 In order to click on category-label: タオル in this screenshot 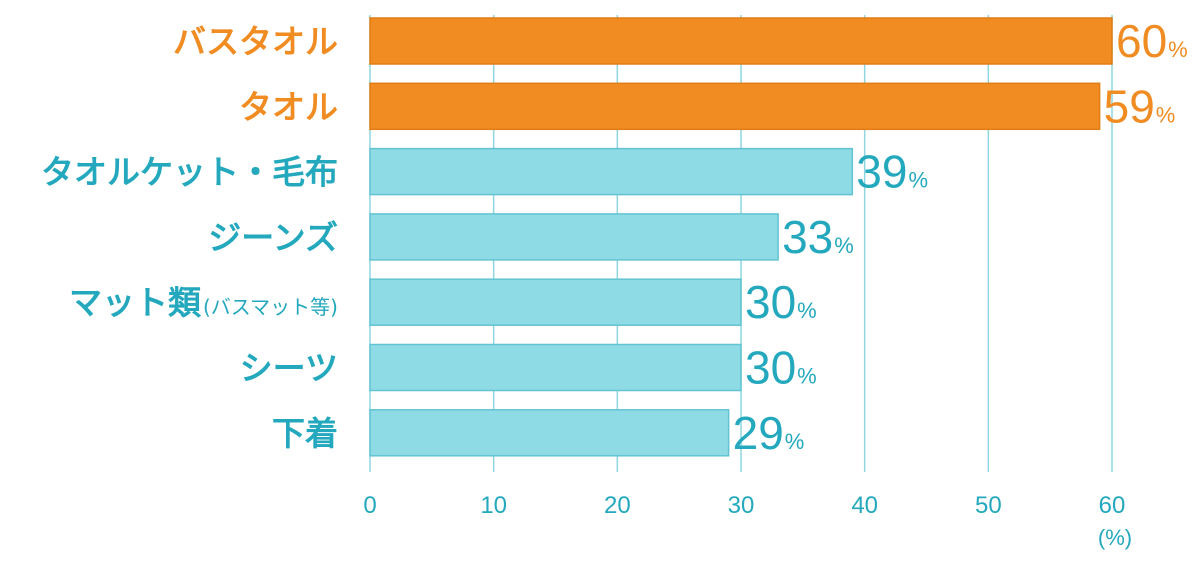, I will do `click(288, 106)`.